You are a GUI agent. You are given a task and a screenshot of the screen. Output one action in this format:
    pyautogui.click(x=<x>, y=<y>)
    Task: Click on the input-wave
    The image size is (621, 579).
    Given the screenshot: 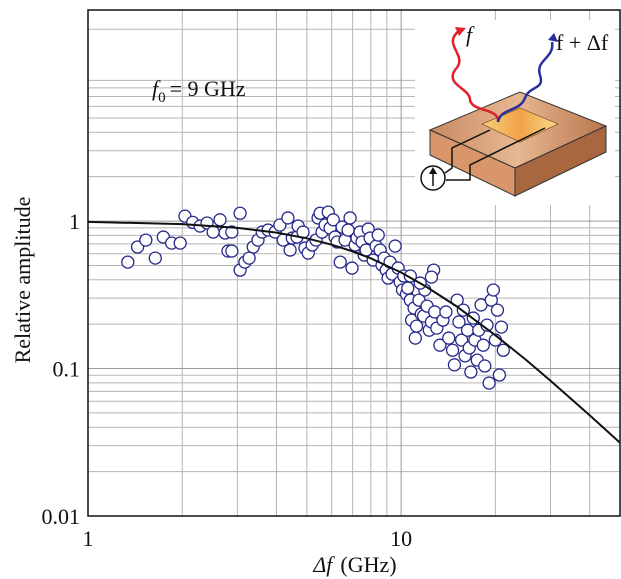 What is the action you would take?
    pyautogui.click(x=475, y=76)
    